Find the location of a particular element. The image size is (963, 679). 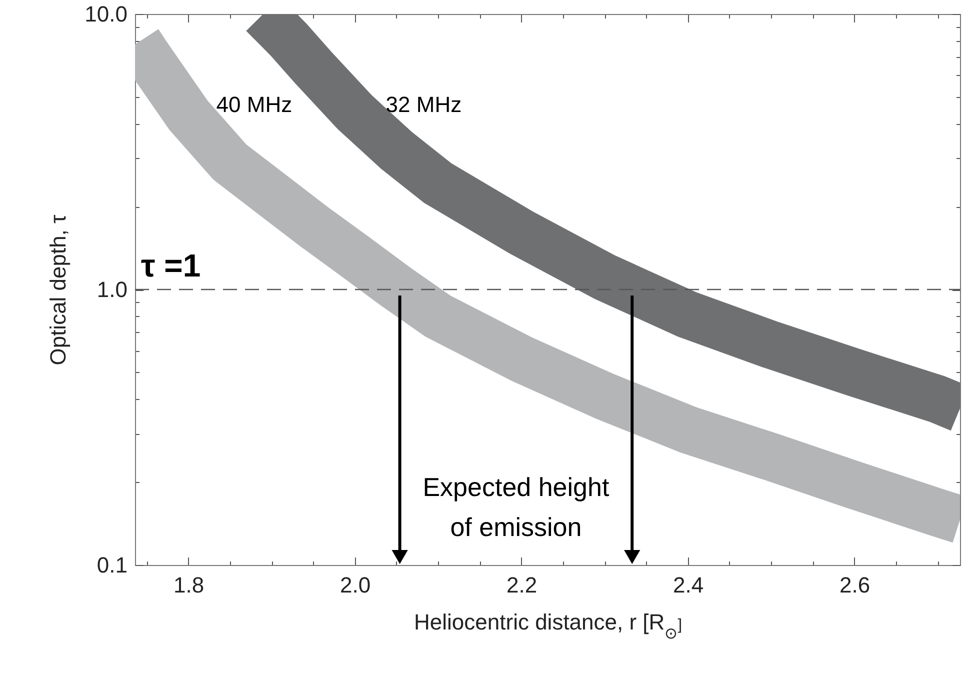

x-tick-label: 2.2 is located at coordinates (522, 585).